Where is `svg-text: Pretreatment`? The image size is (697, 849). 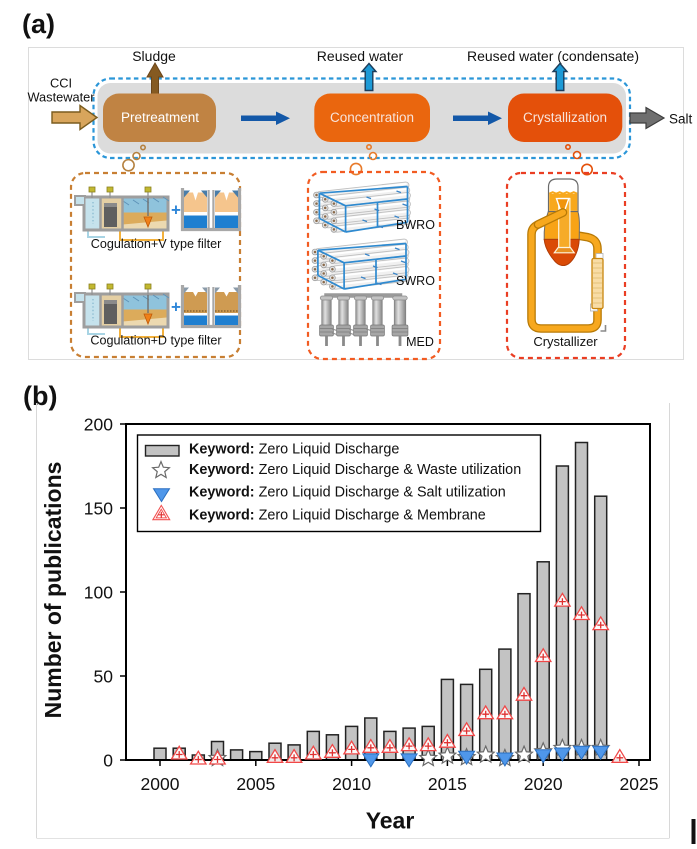 svg-text: Pretreatment is located at coordinates (160, 117).